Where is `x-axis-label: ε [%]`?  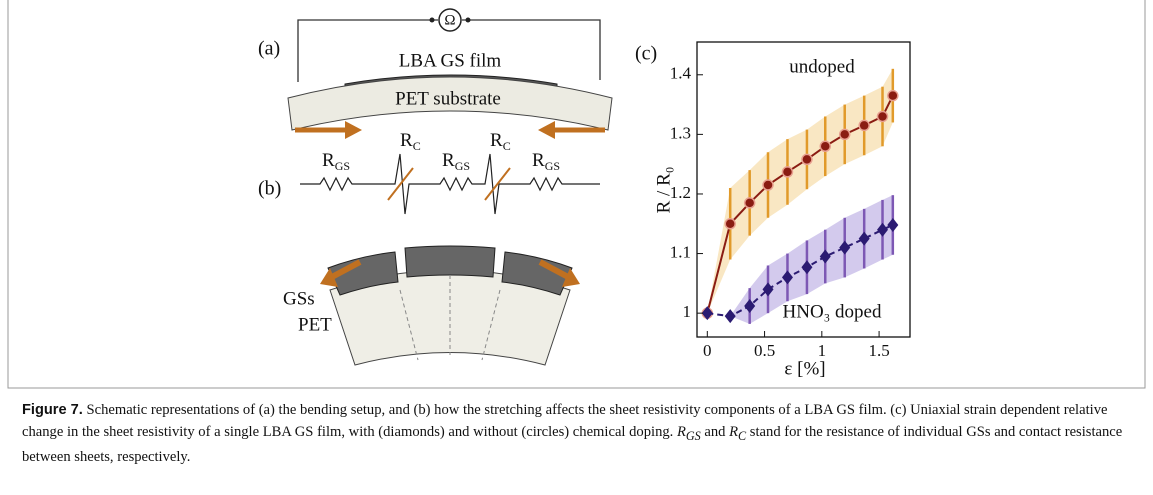 x-axis-label: ε [%] is located at coordinates (804, 368).